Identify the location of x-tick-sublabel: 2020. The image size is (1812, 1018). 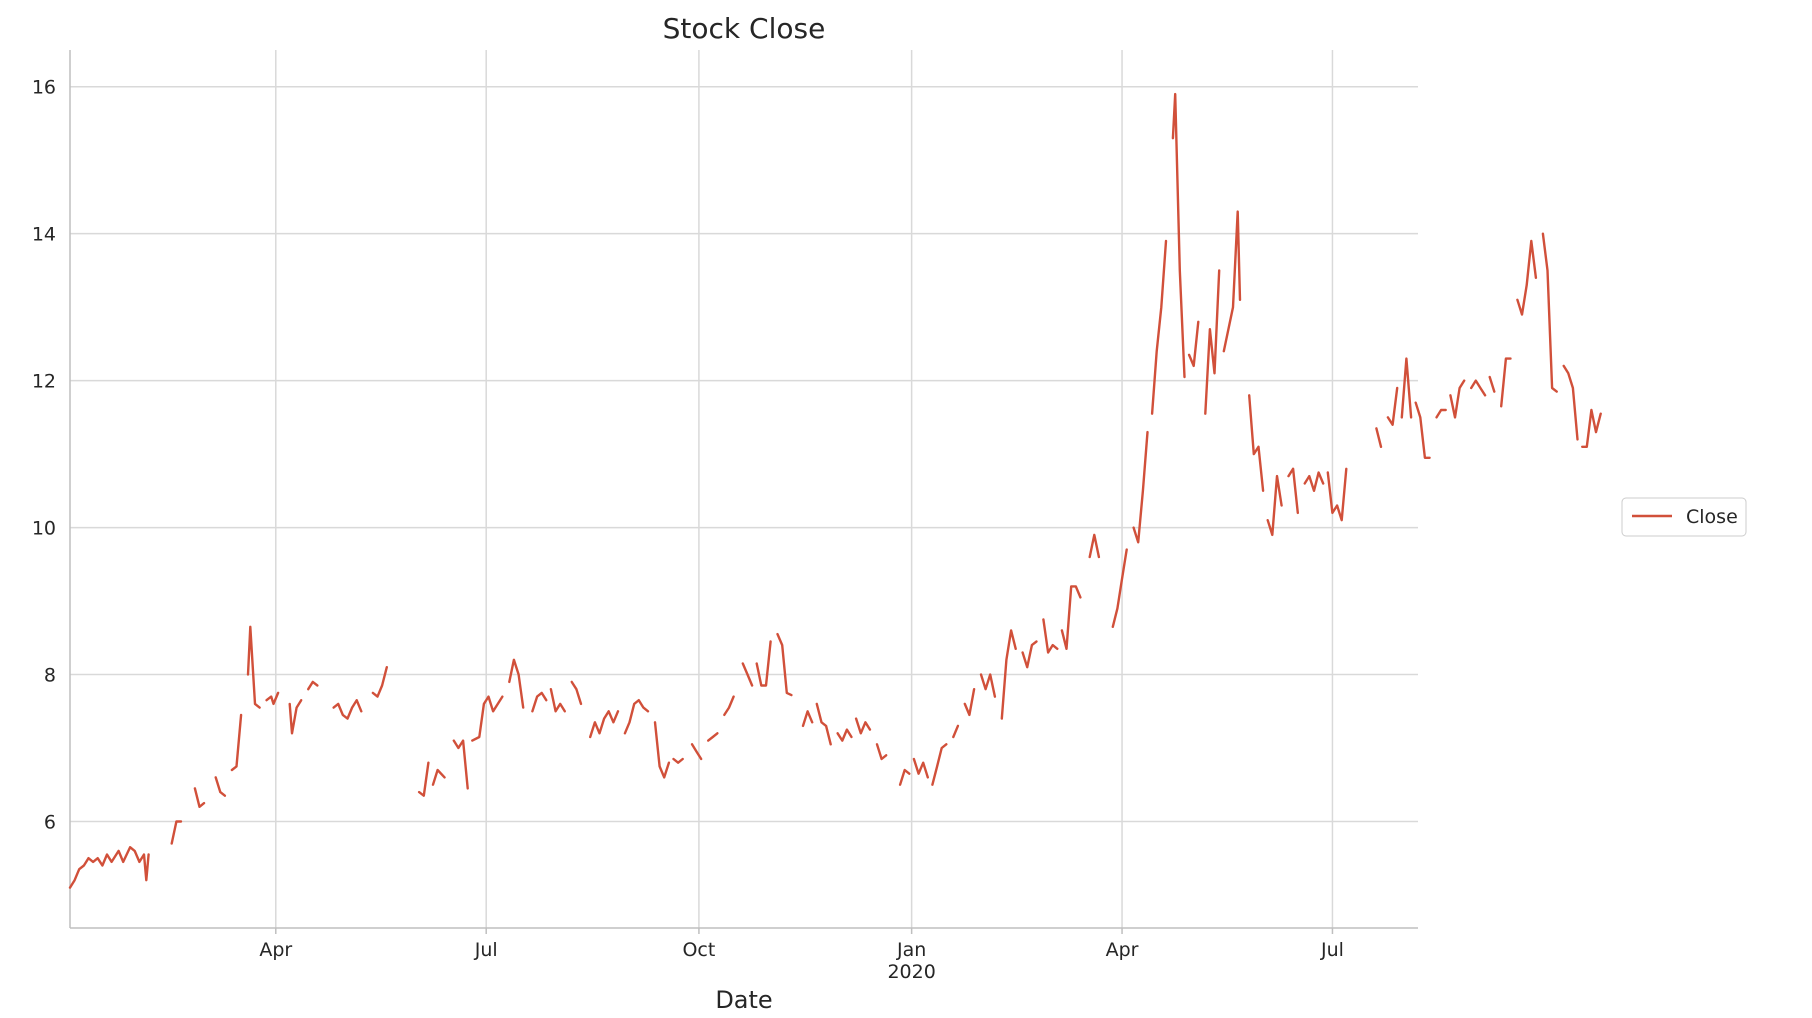
(911, 972).